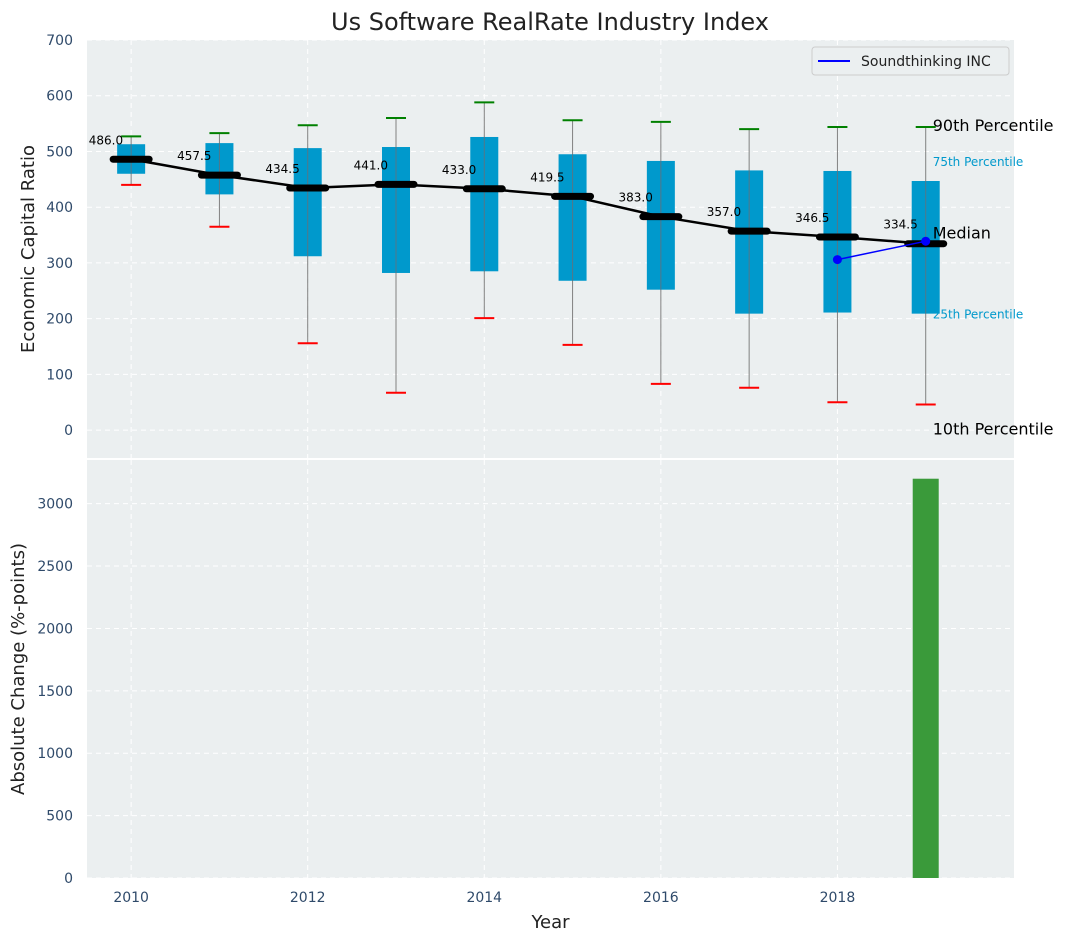  I want to click on company-line, so click(881, 250).